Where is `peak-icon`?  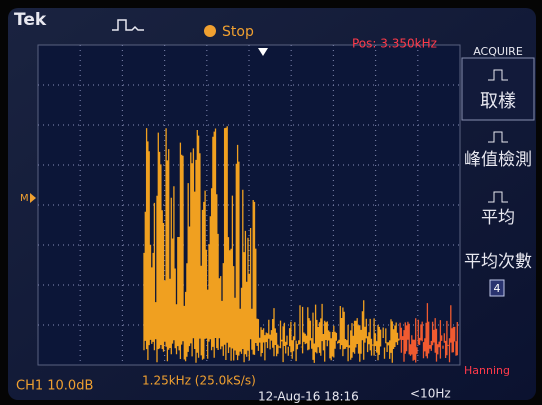
peak-icon is located at coordinates (498, 137).